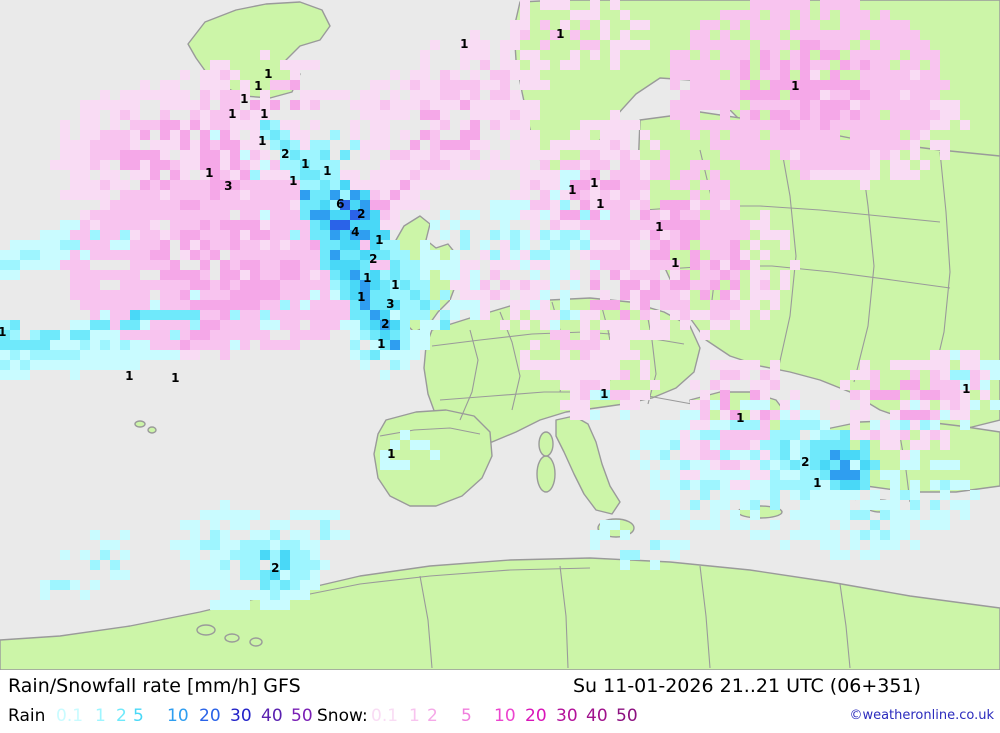  What do you see at coordinates (385, 716) in the screenshot?
I see `snow-legend-value-0-1: 0.1` at bounding box center [385, 716].